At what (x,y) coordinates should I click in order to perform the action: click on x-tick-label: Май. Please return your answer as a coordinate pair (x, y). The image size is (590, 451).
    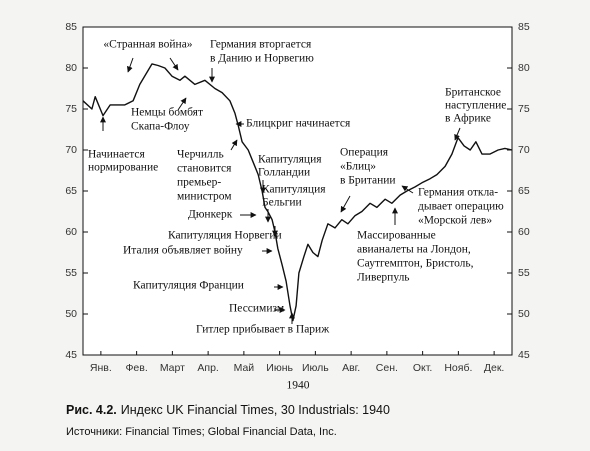
    Looking at the image, I should click on (244, 368).